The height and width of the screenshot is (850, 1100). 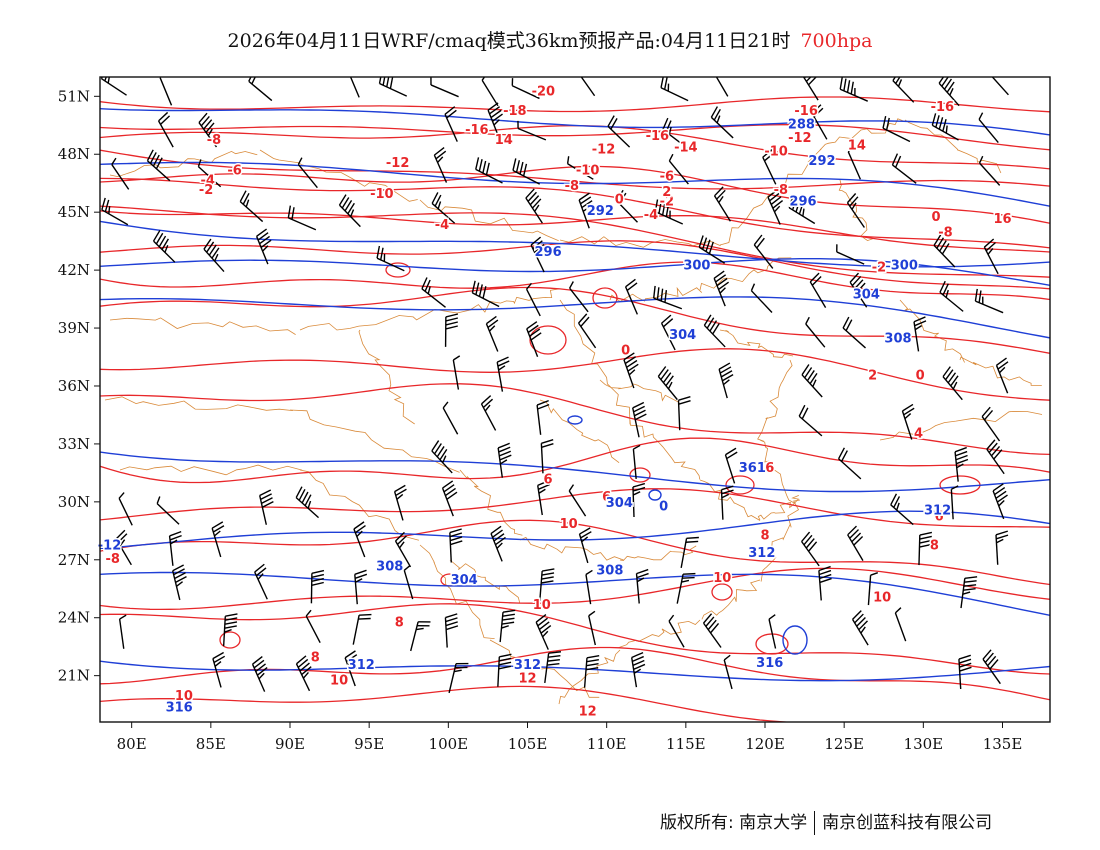 What do you see at coordinates (696, 265) in the screenshot?
I see `height-label: 300` at bounding box center [696, 265].